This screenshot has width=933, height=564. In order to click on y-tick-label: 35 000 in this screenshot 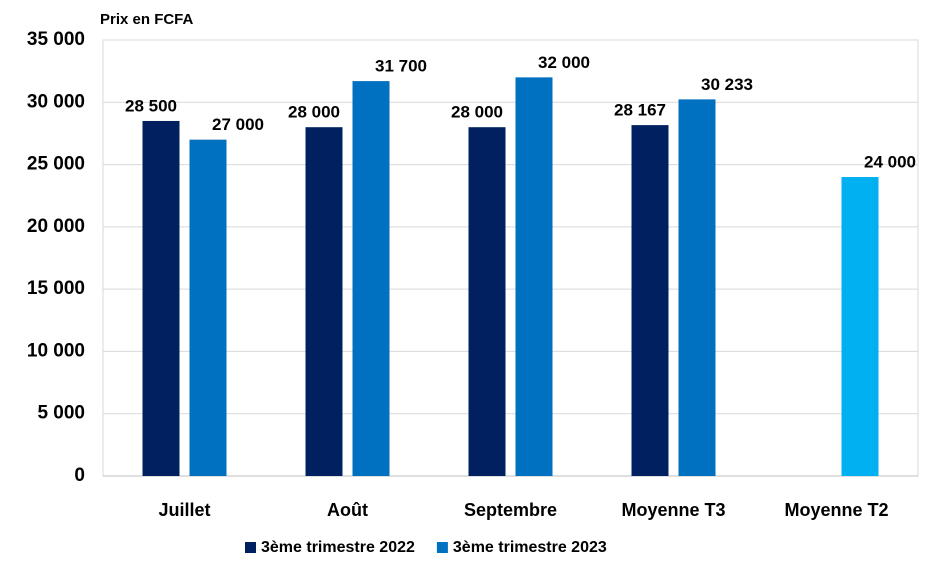, I will do `click(56, 39)`.